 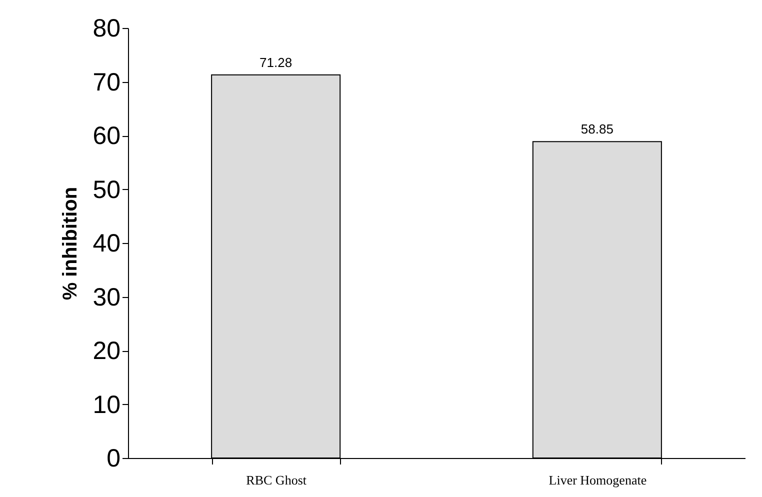 What do you see at coordinates (106, 82) in the screenshot?
I see `y-tick-label: 70` at bounding box center [106, 82].